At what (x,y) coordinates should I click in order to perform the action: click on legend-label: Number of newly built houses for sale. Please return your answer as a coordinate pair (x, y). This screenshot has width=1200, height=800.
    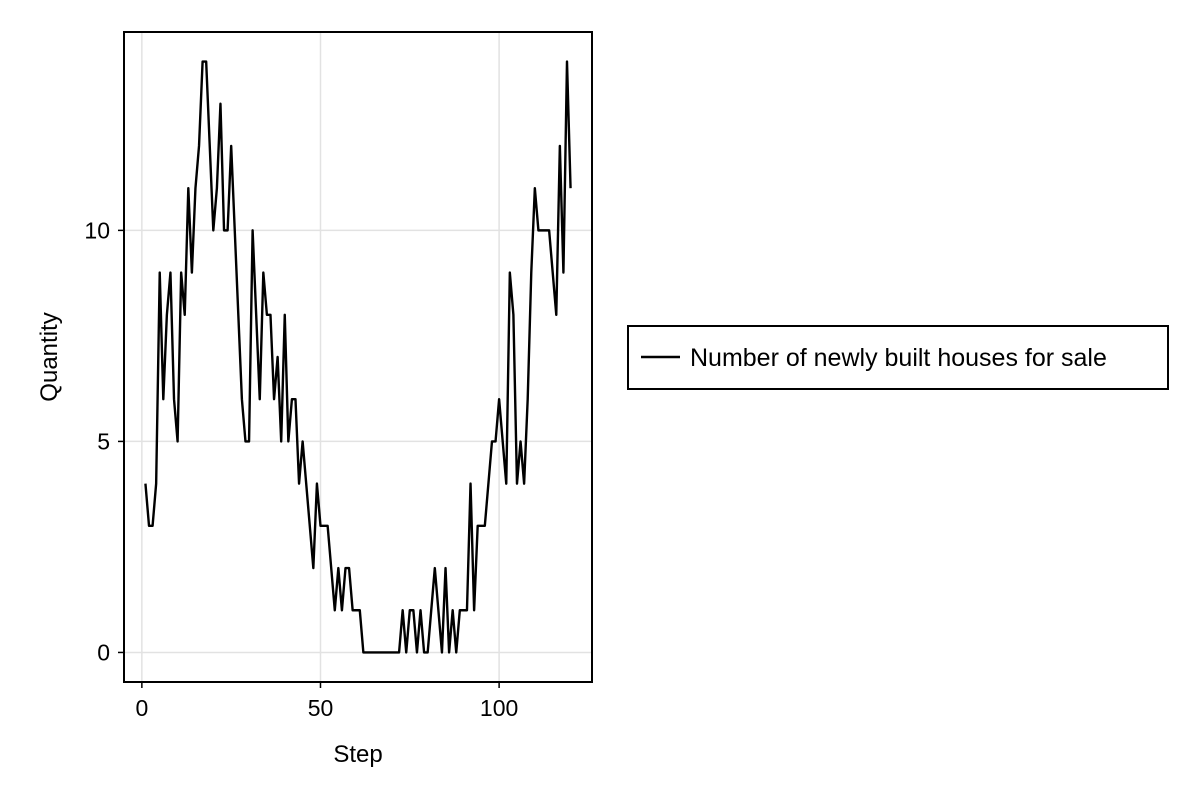
    Looking at the image, I should click on (898, 358).